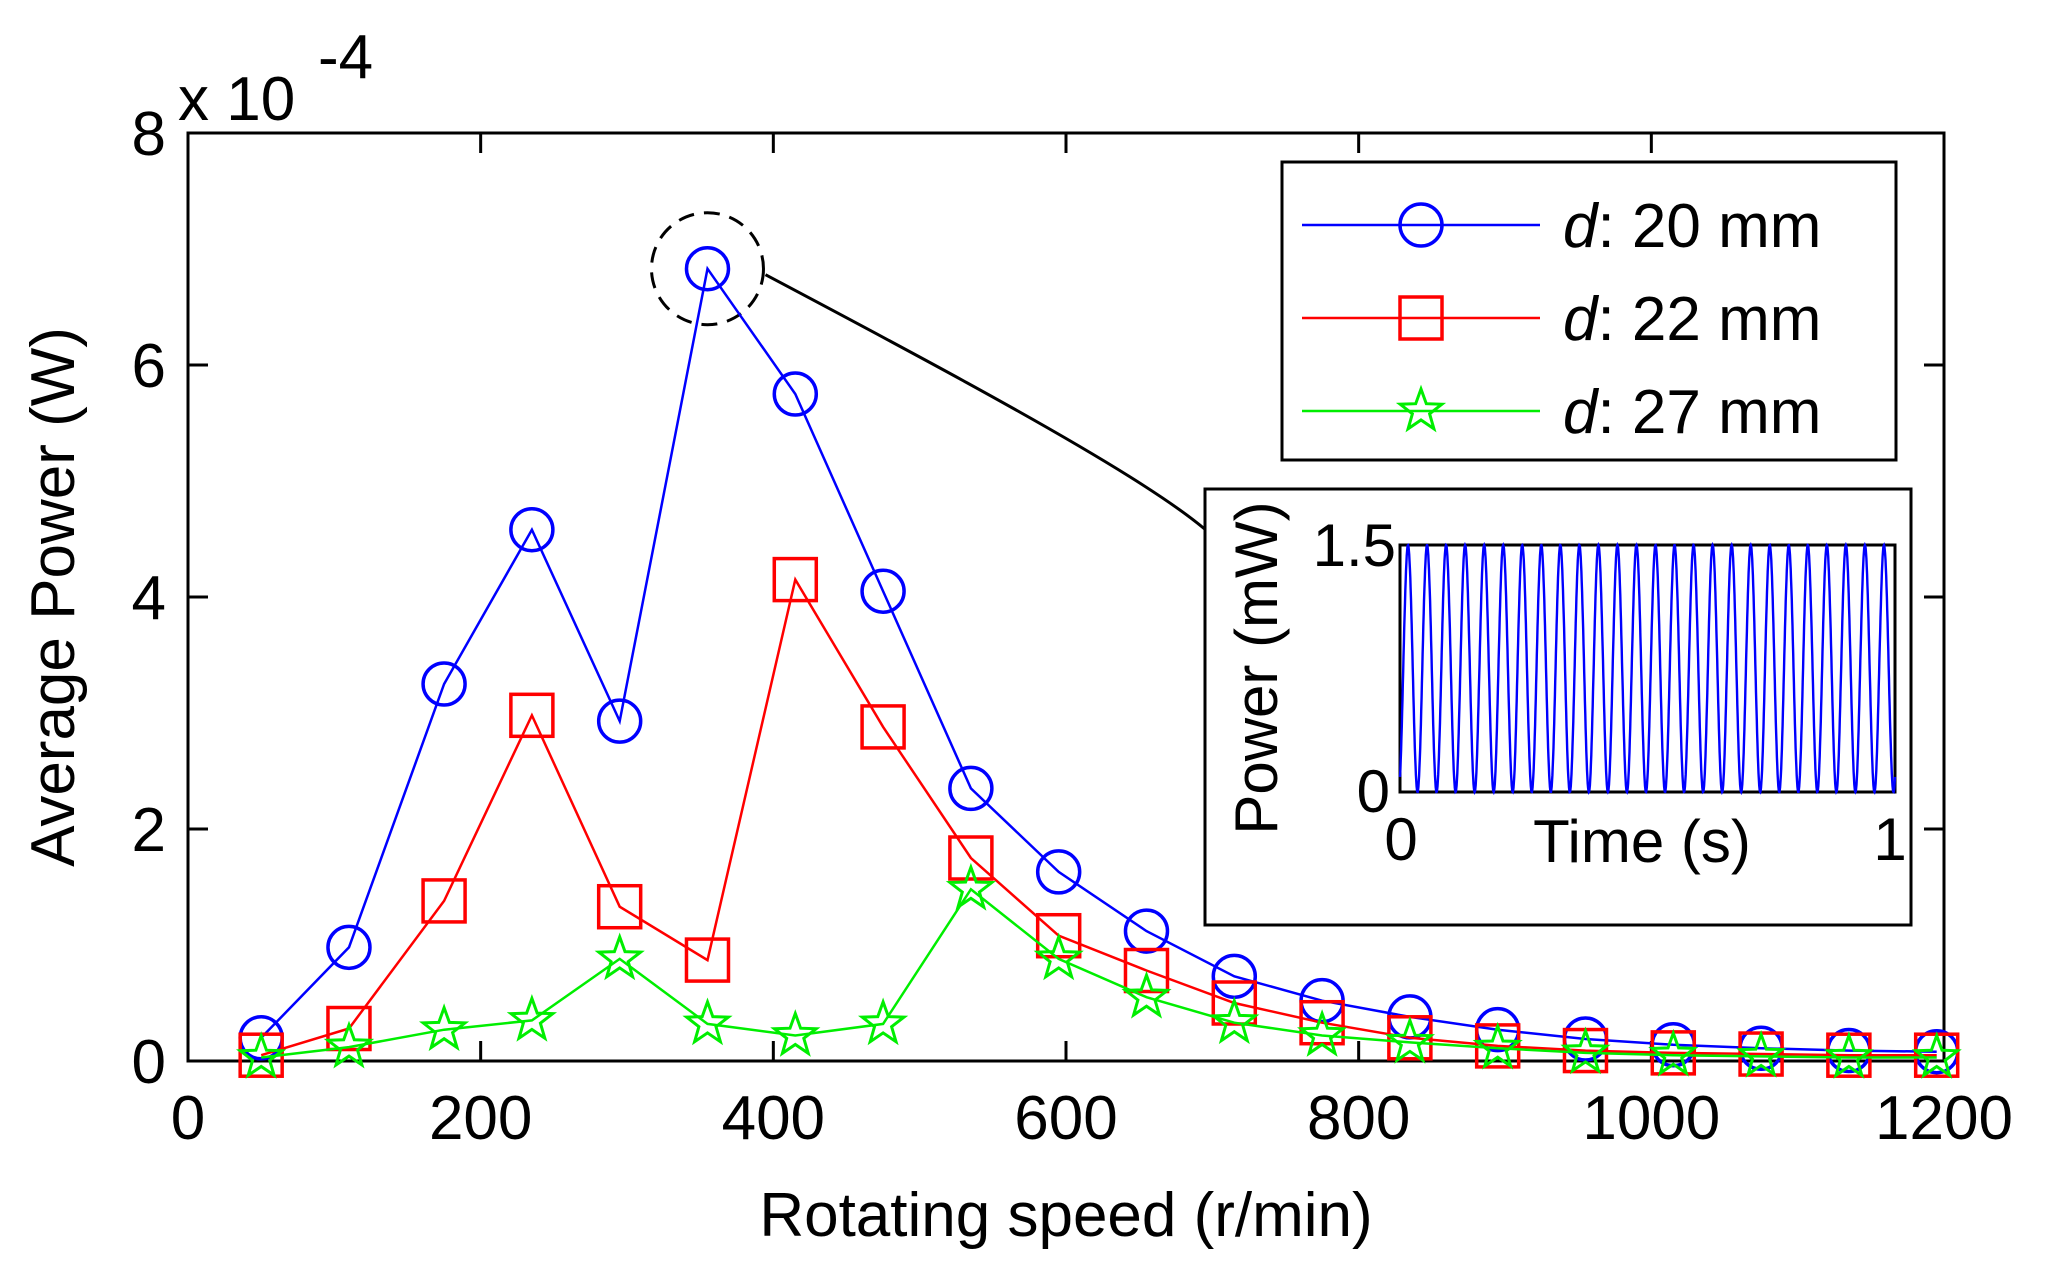  What do you see at coordinates (1065, 1118) in the screenshot?
I see `x-tick-label: 600` at bounding box center [1065, 1118].